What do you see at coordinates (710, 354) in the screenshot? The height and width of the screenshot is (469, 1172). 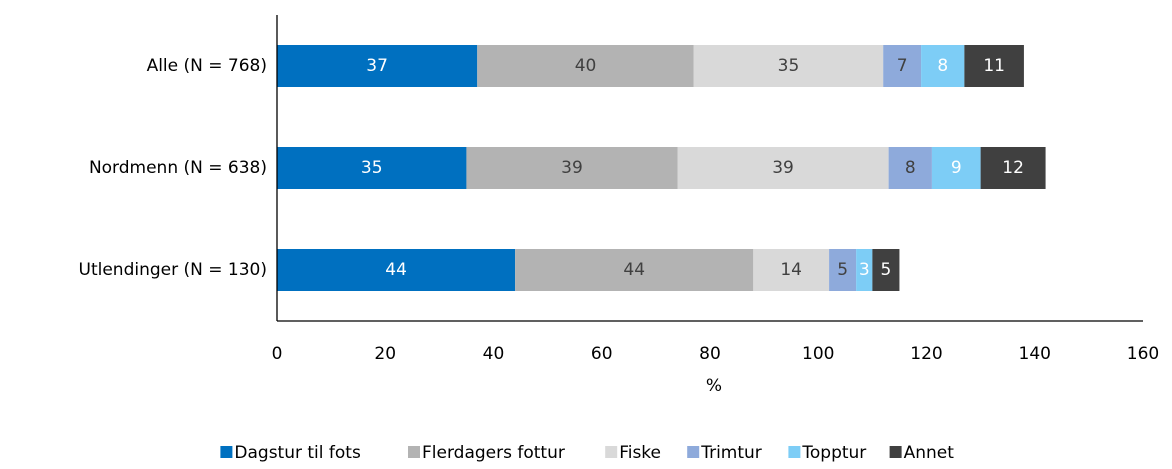 I see `x-tick-label: 80` at bounding box center [710, 354].